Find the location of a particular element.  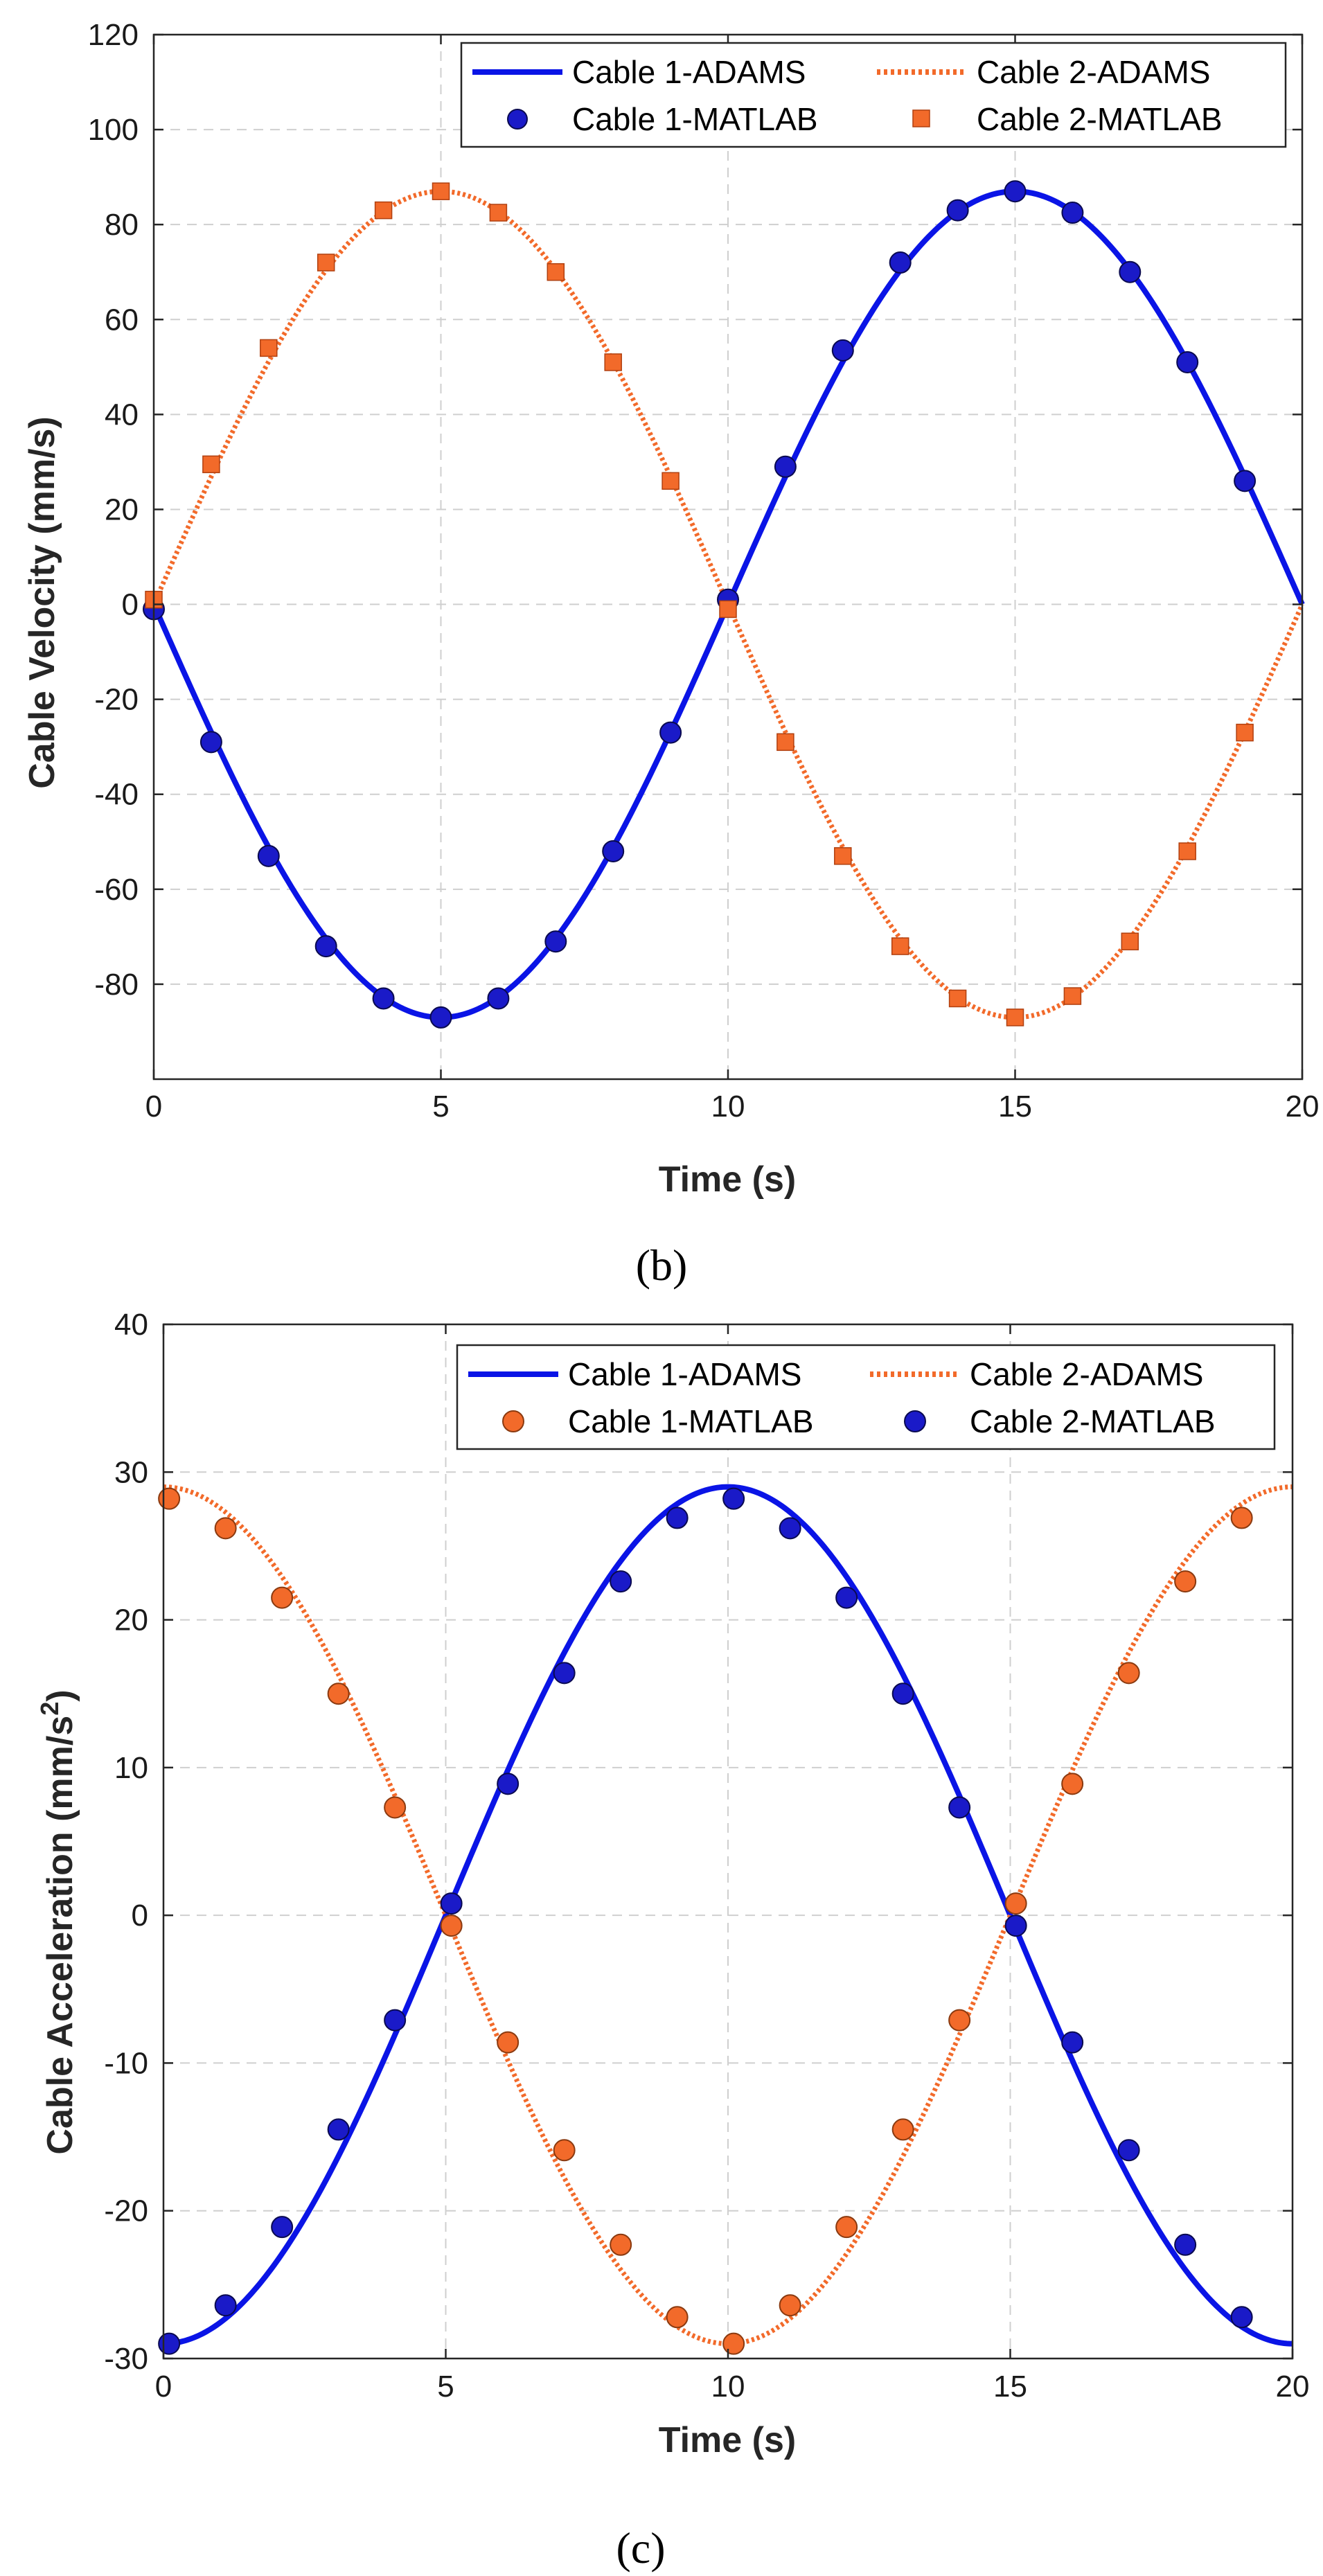

acceleration-x-tick-label: 10 is located at coordinates (728, 2387).